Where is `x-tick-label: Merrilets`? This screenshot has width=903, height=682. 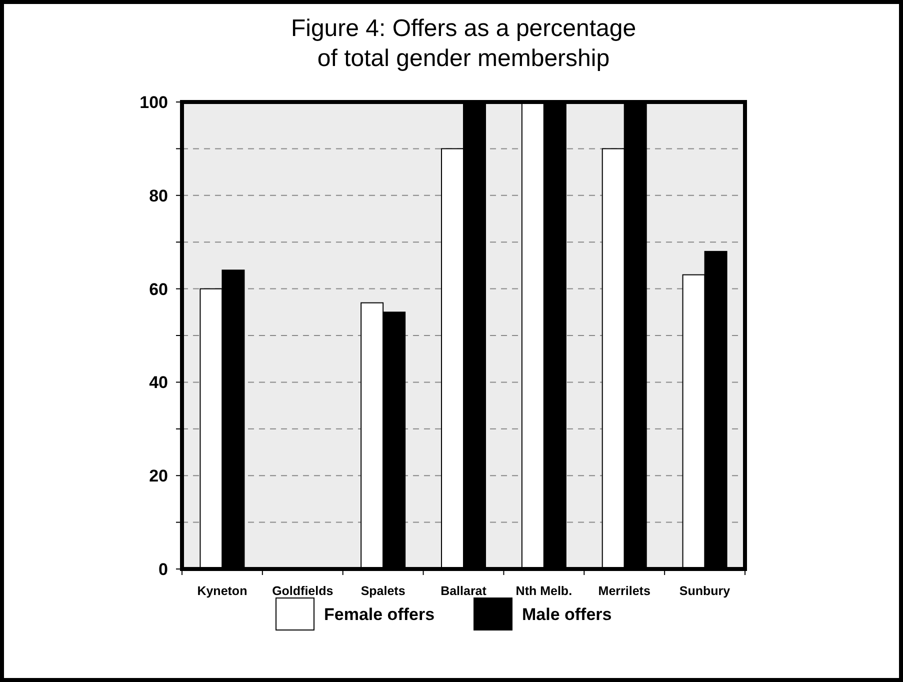 x-tick-label: Merrilets is located at coordinates (624, 591).